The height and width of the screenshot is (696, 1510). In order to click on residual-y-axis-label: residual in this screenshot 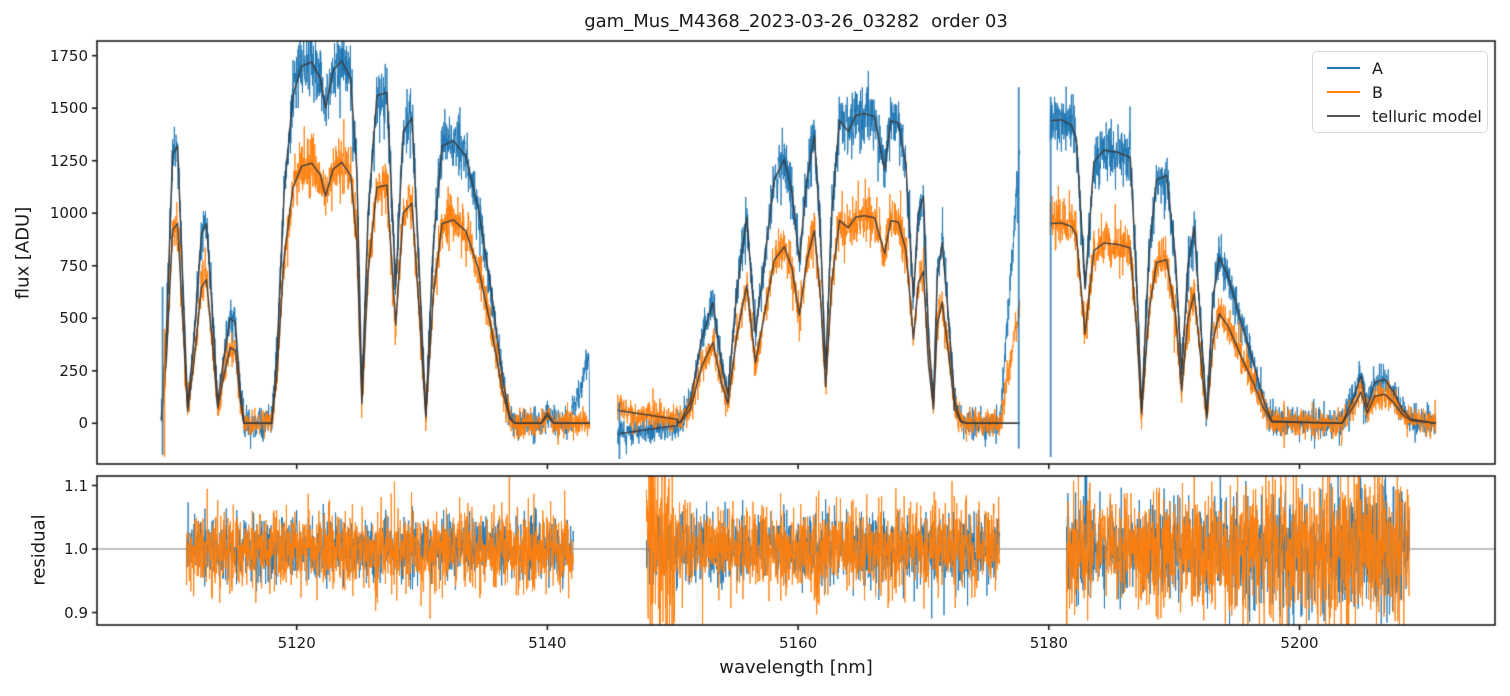, I will do `click(39, 550)`.